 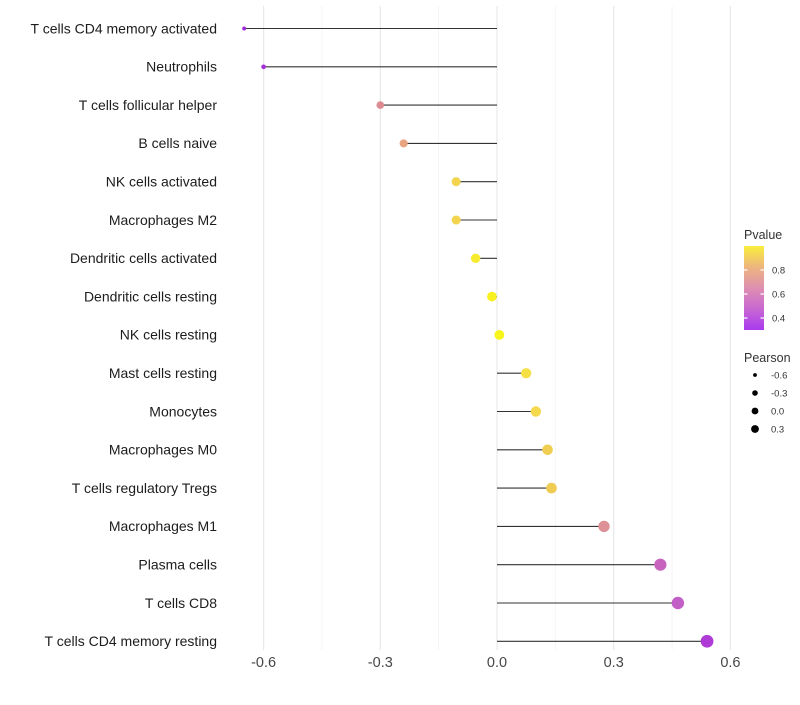 What do you see at coordinates (763, 235) in the screenshot?
I see `pvalue-legend-title: Pvalue` at bounding box center [763, 235].